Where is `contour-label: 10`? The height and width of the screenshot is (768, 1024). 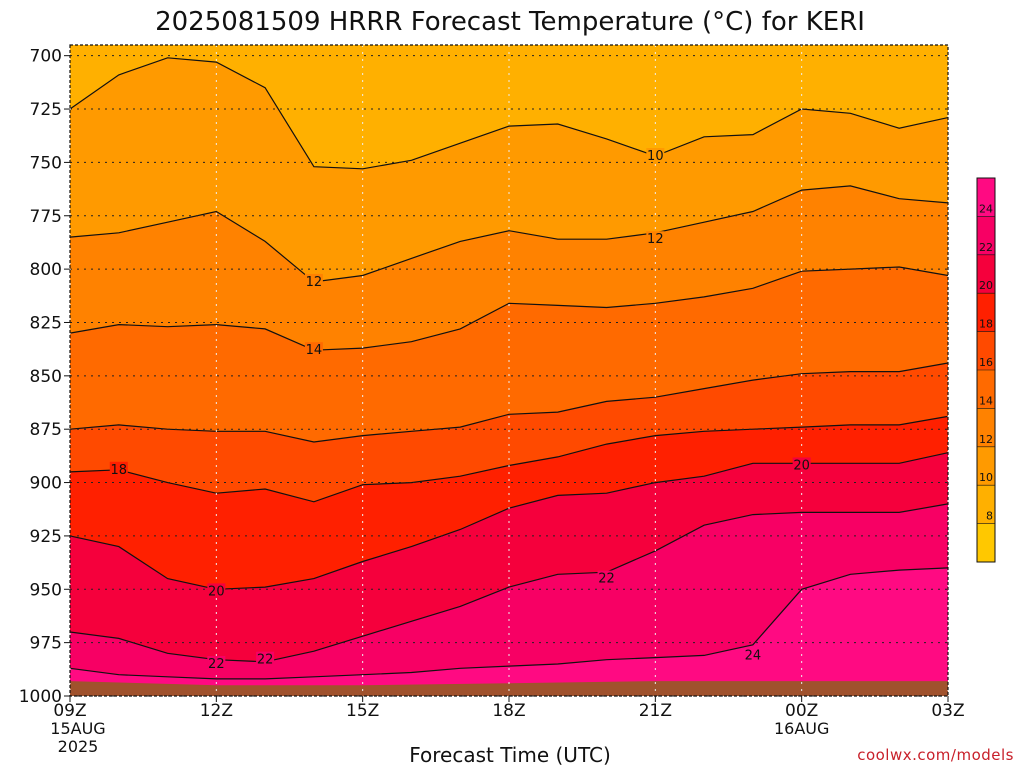 contour-label: 10 is located at coordinates (655, 156).